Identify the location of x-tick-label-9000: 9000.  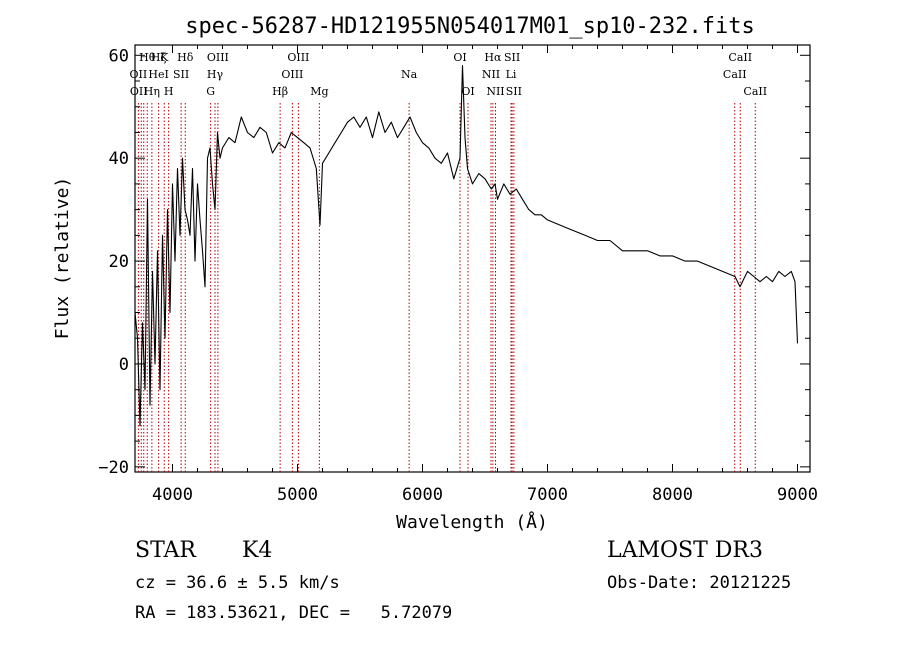
(797, 495).